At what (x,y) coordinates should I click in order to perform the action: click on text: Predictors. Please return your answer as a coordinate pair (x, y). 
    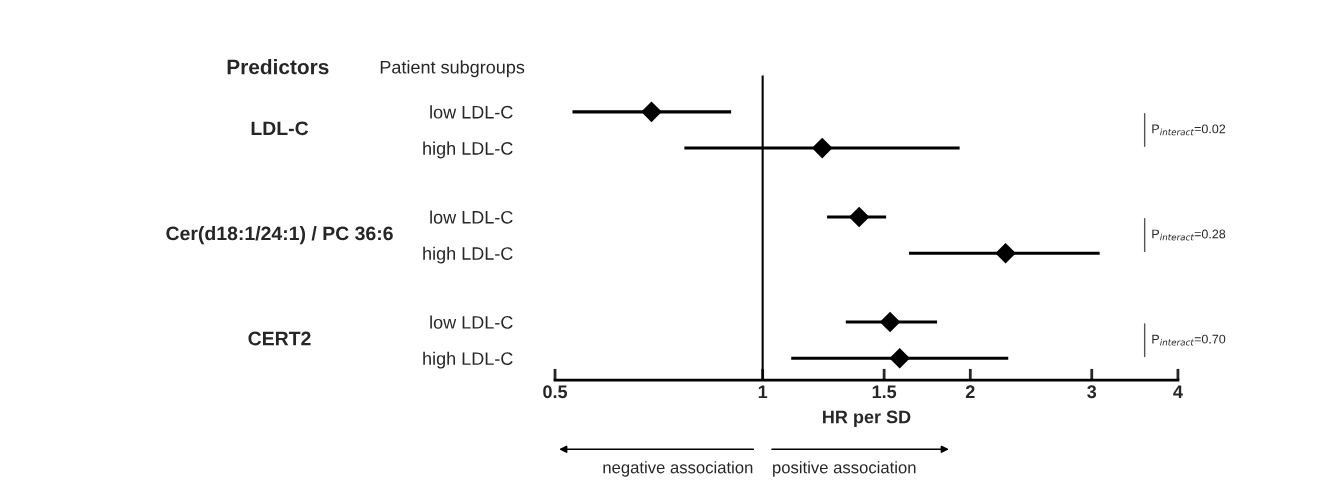
    Looking at the image, I should click on (278, 67).